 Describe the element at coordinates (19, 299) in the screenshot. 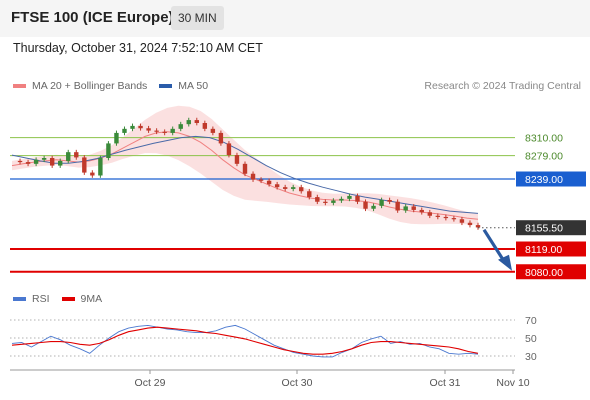

I see `legend-swatch-rsi` at that location.